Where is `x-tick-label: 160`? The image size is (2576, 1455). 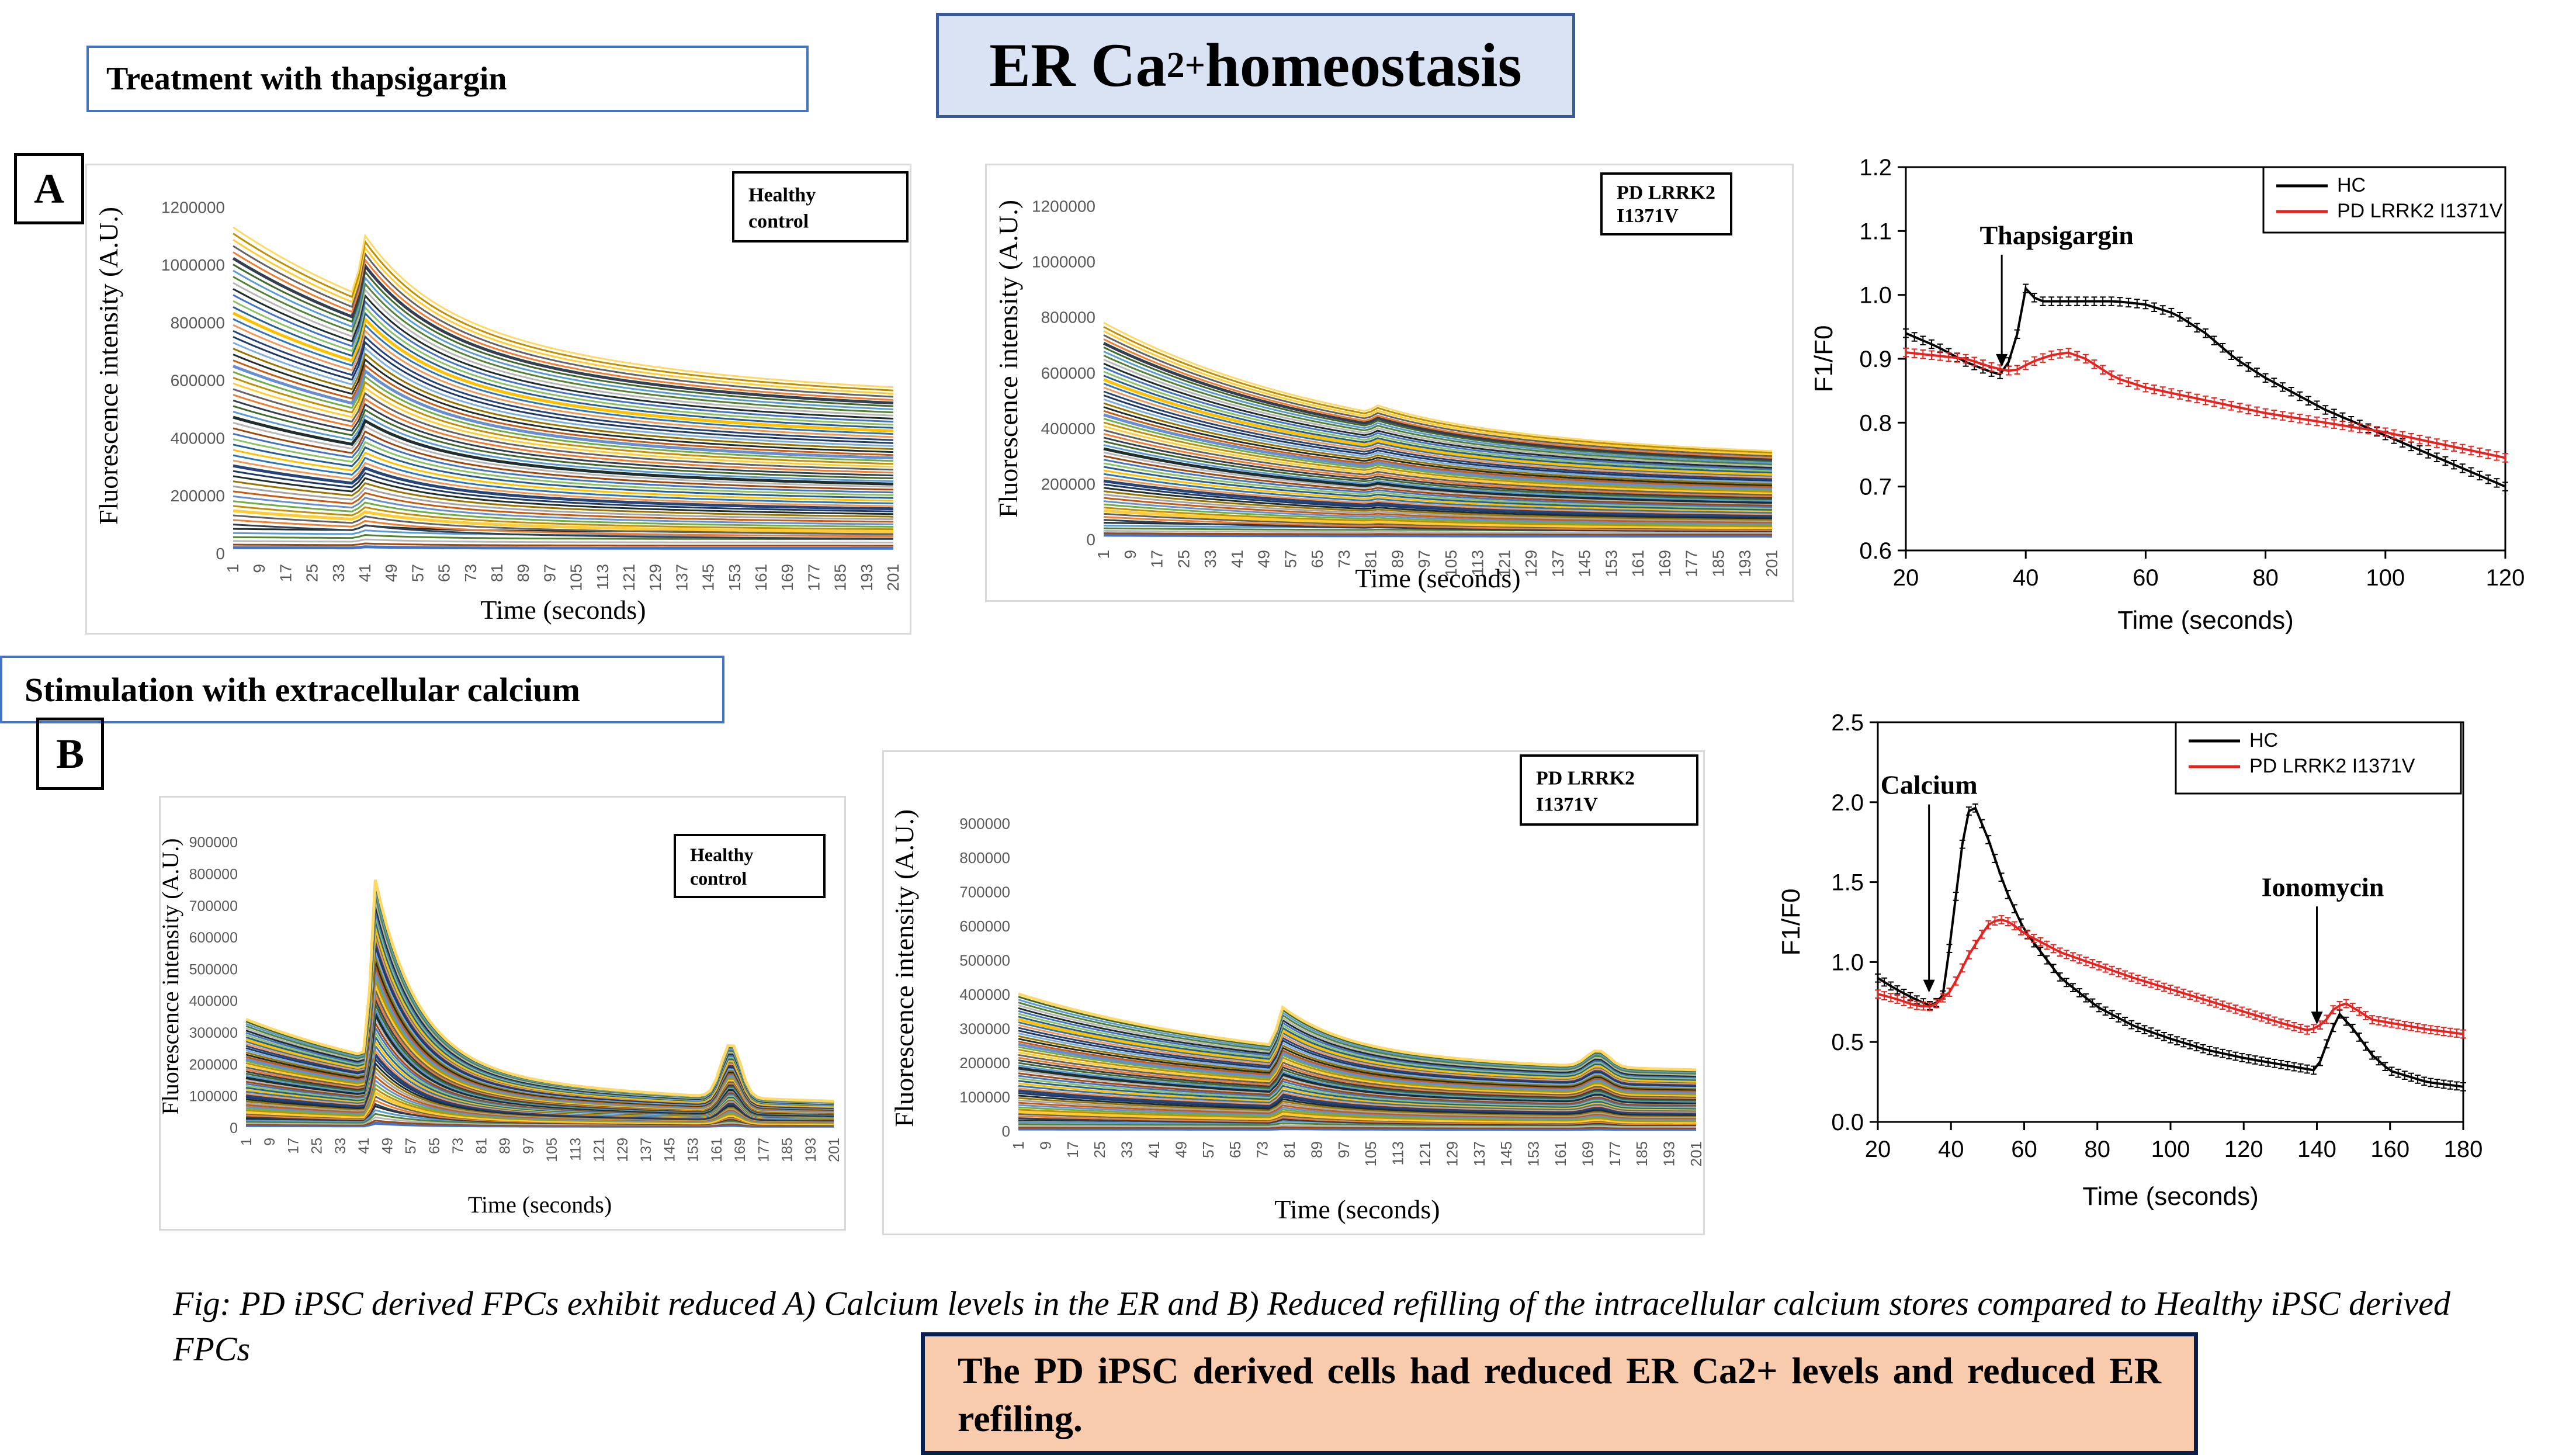
x-tick-label: 160 is located at coordinates (2389, 1149).